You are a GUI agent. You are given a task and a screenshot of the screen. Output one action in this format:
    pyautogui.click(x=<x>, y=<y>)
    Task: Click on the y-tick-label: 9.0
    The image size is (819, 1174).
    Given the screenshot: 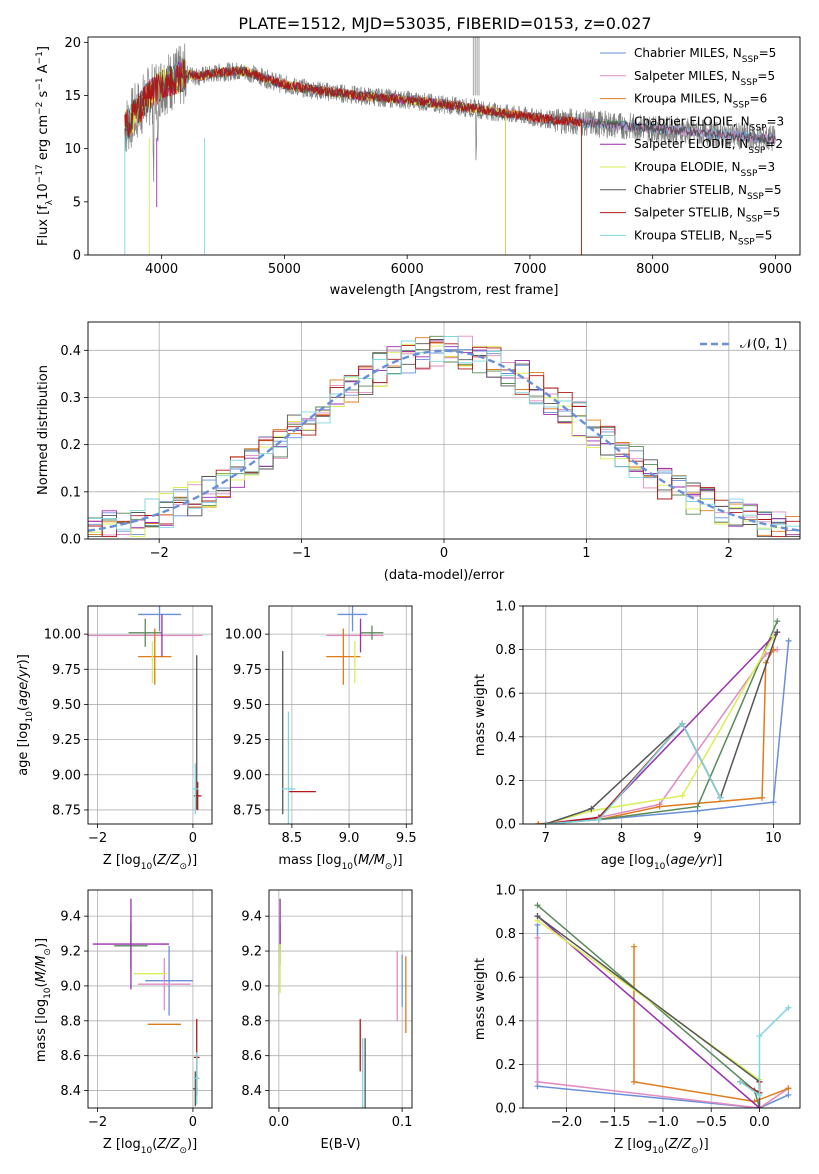 What is the action you would take?
    pyautogui.click(x=251, y=986)
    